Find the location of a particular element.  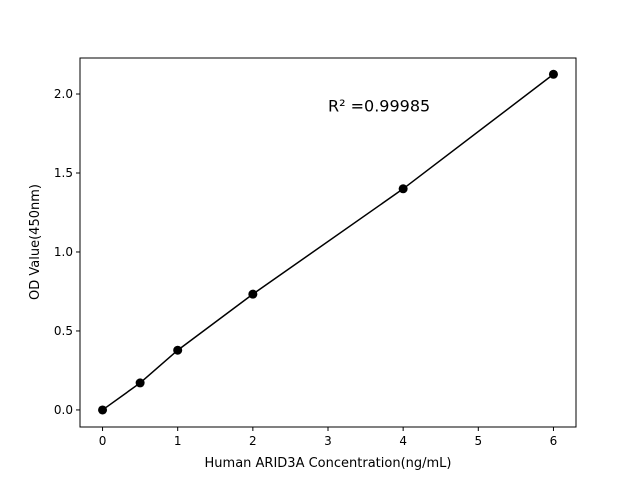

x-tick-label: 0 is located at coordinates (103, 441).